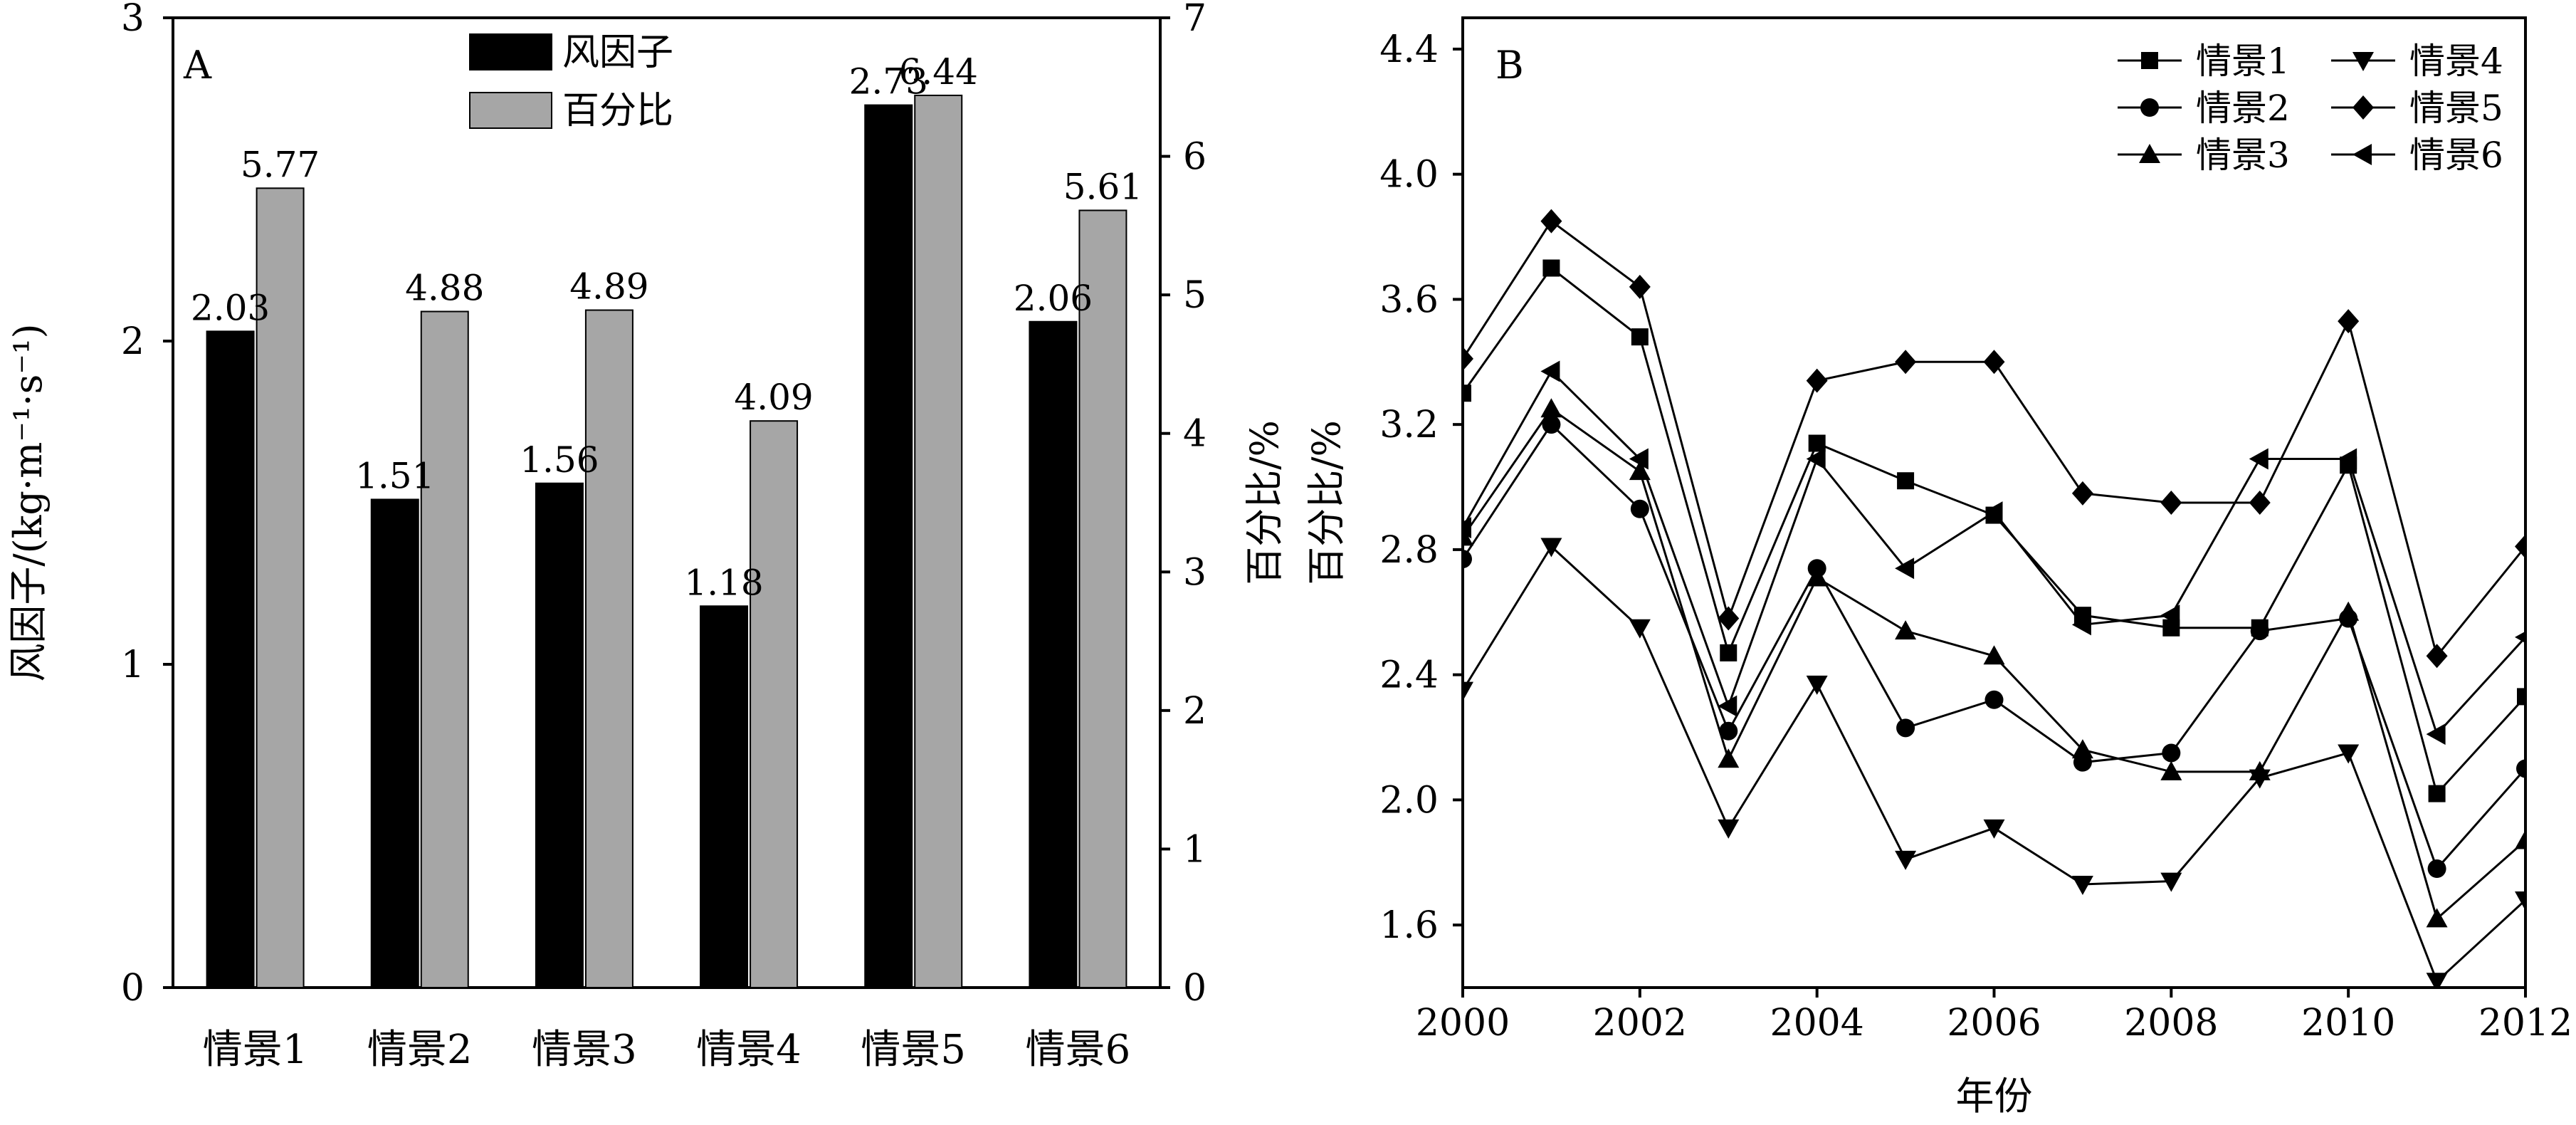 Image resolution: width=2576 pixels, height=1125 pixels. What do you see at coordinates (1053, 298) in the screenshot?
I see `data-label: 2.06` at bounding box center [1053, 298].